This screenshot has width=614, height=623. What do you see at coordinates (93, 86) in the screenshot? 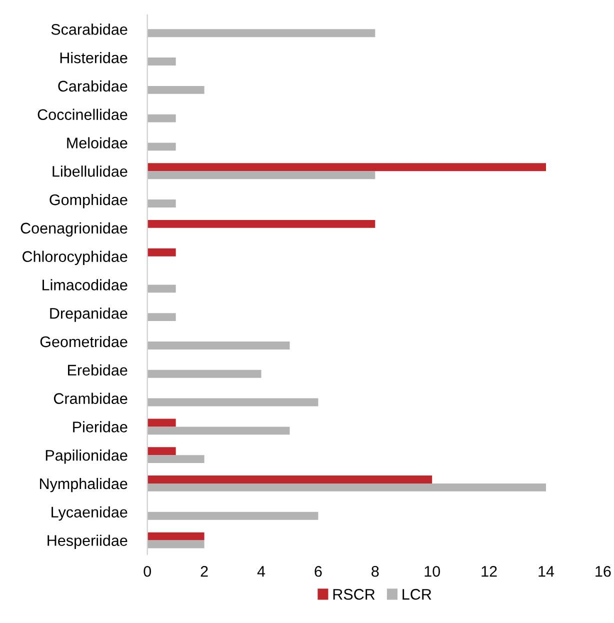
I see `y-tick-label: Carabidae` at bounding box center [93, 86].